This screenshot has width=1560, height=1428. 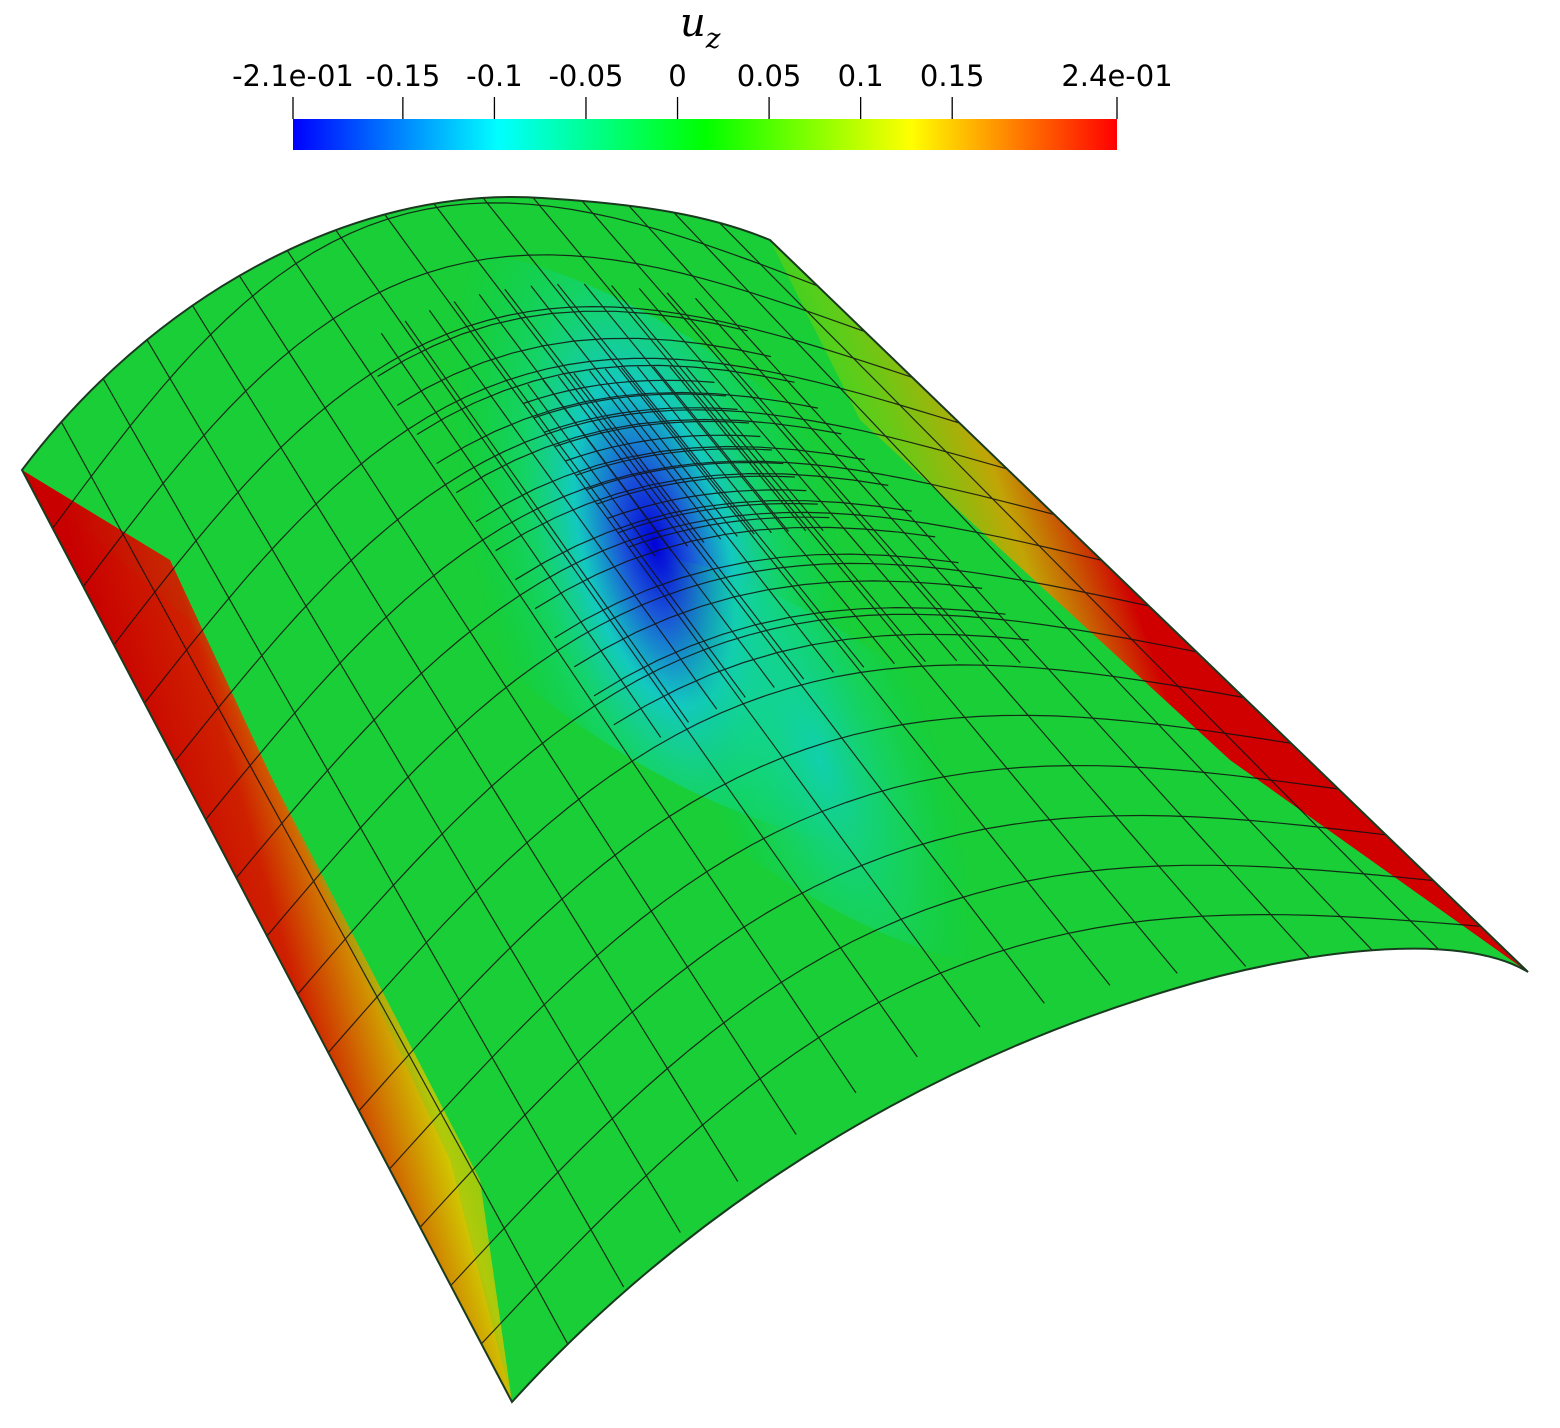 What do you see at coordinates (861, 76) in the screenshot?
I see `colorbar-tick-label: 0.1` at bounding box center [861, 76].